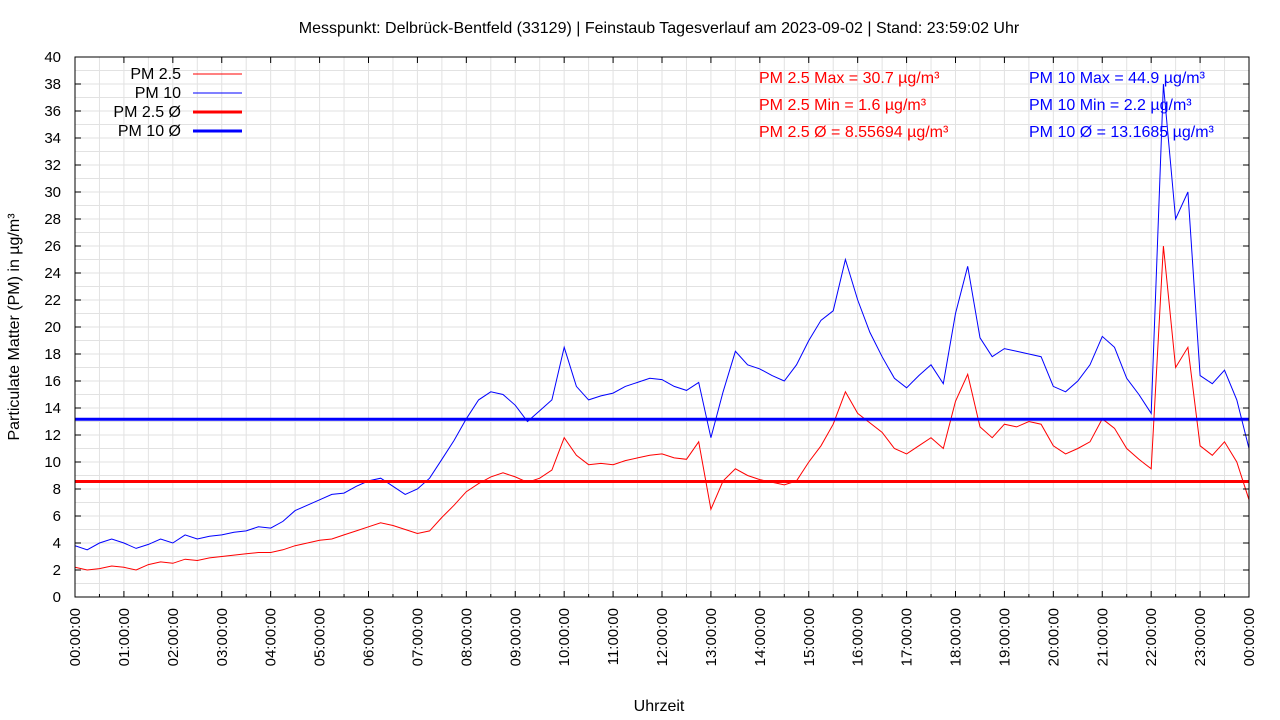 The image size is (1280, 720). I want to click on y-tick-label: 16, so click(52, 381).